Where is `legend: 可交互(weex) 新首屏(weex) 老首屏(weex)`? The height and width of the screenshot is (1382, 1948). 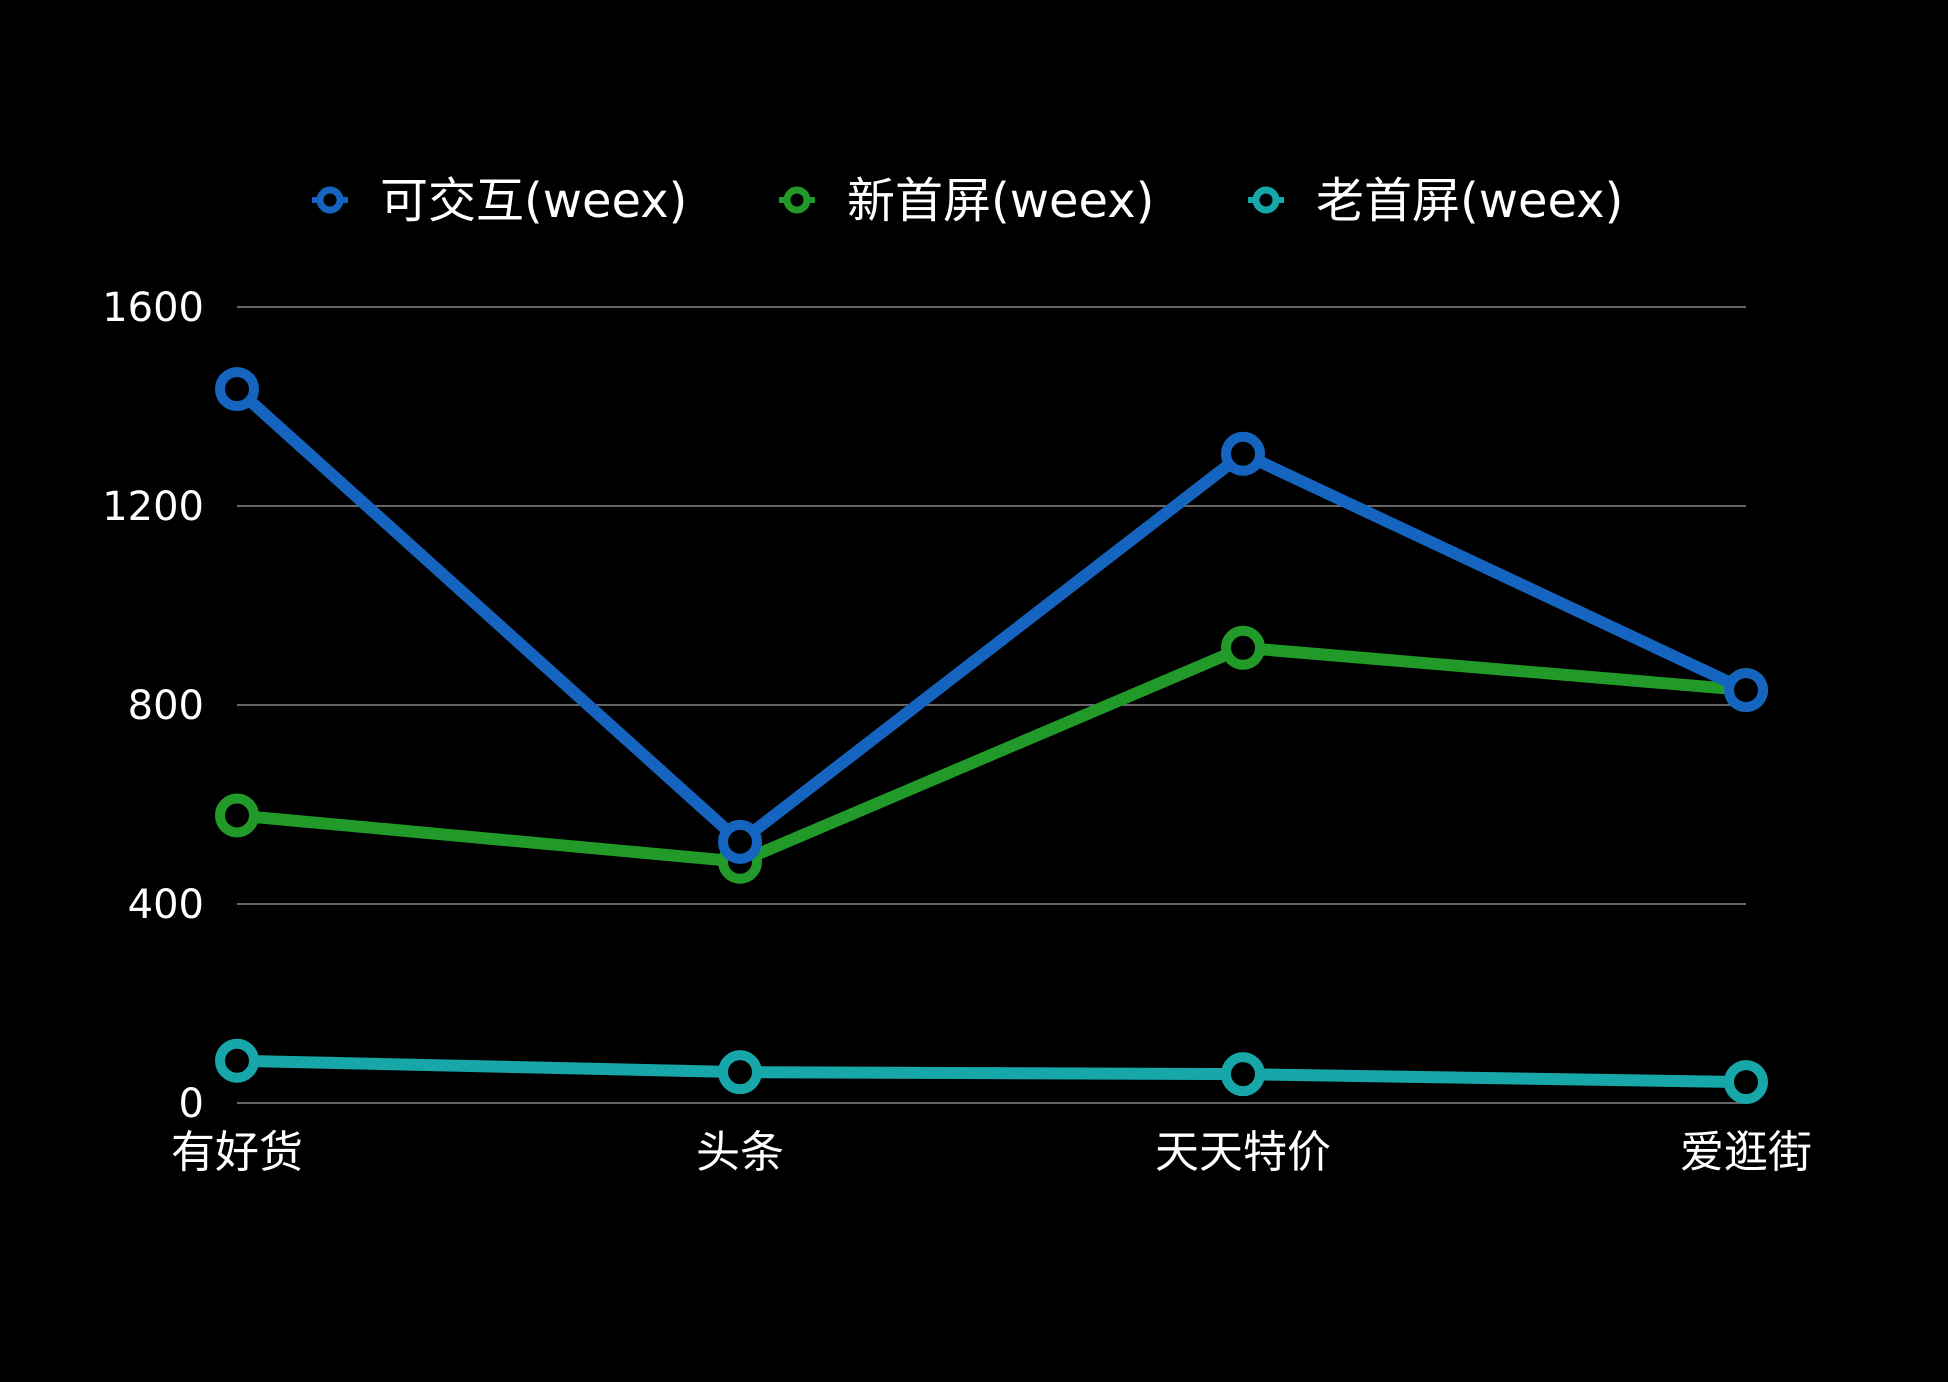
legend: 可交互(weex) 新首屏(weex) 老首屏(weex) is located at coordinates (967, 201).